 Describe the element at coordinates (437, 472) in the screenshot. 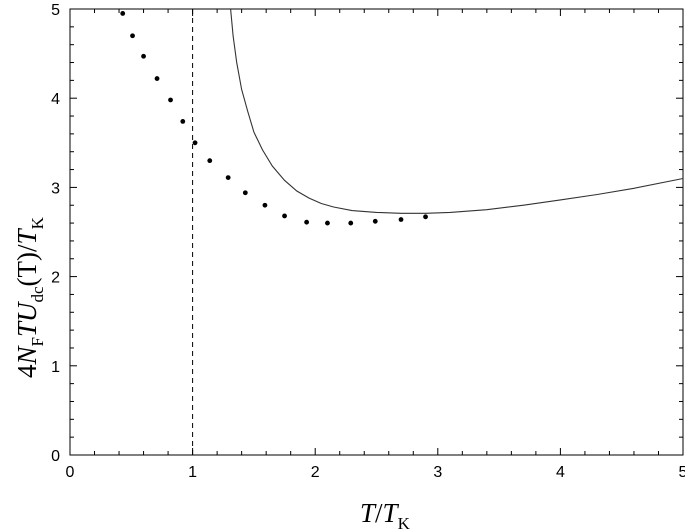

I see `x-tick-label: 3` at that location.